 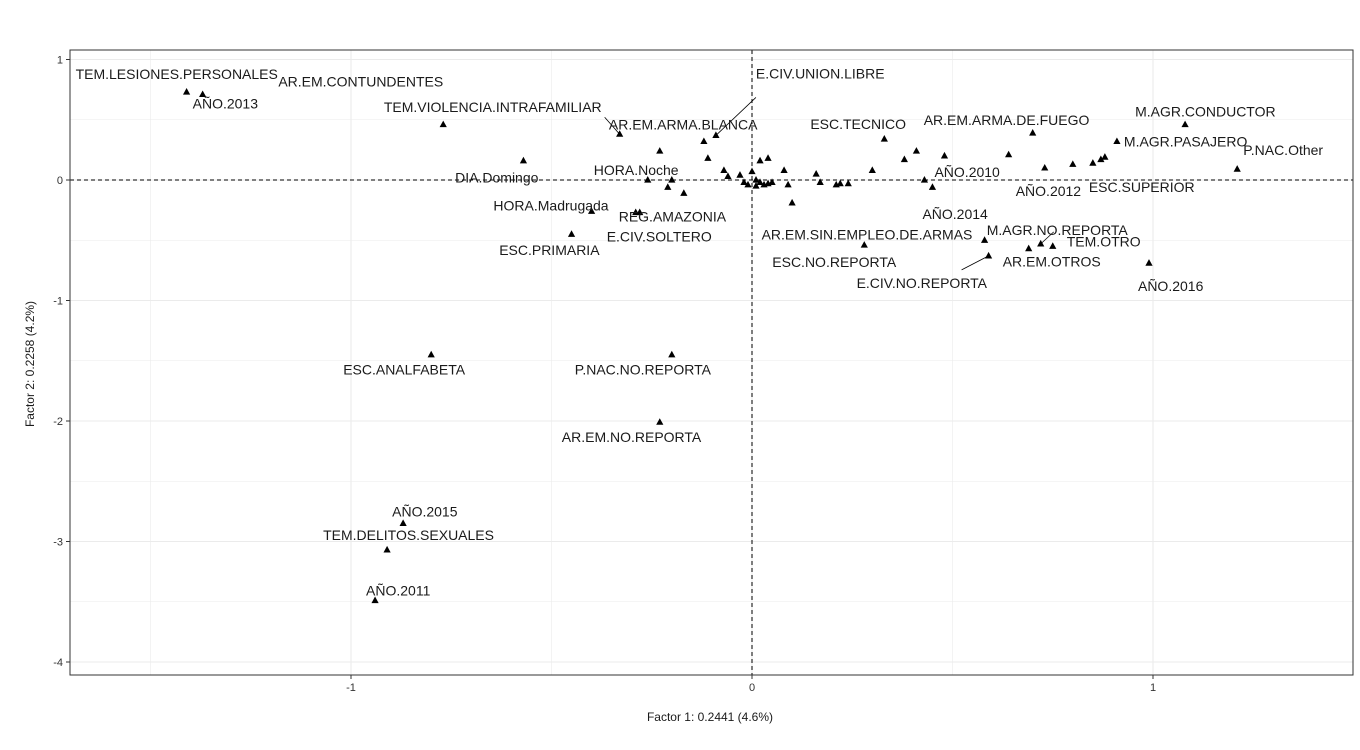 What do you see at coordinates (549, 250) in the screenshot?
I see `point-label: ESC.PRIMARIA` at bounding box center [549, 250].